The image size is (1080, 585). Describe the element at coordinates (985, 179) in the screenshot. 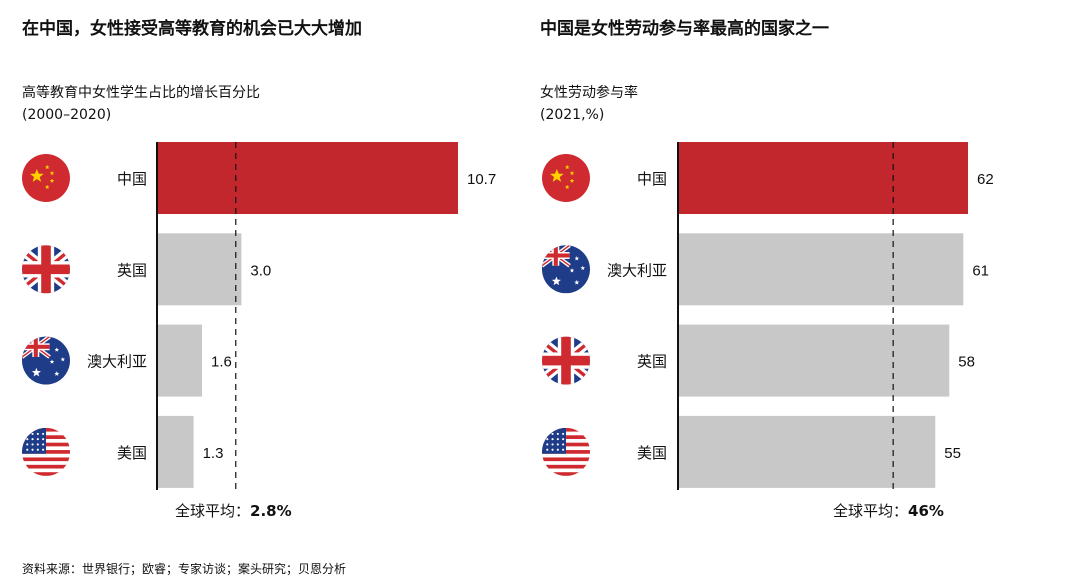

I see `data-label: 62` at that location.